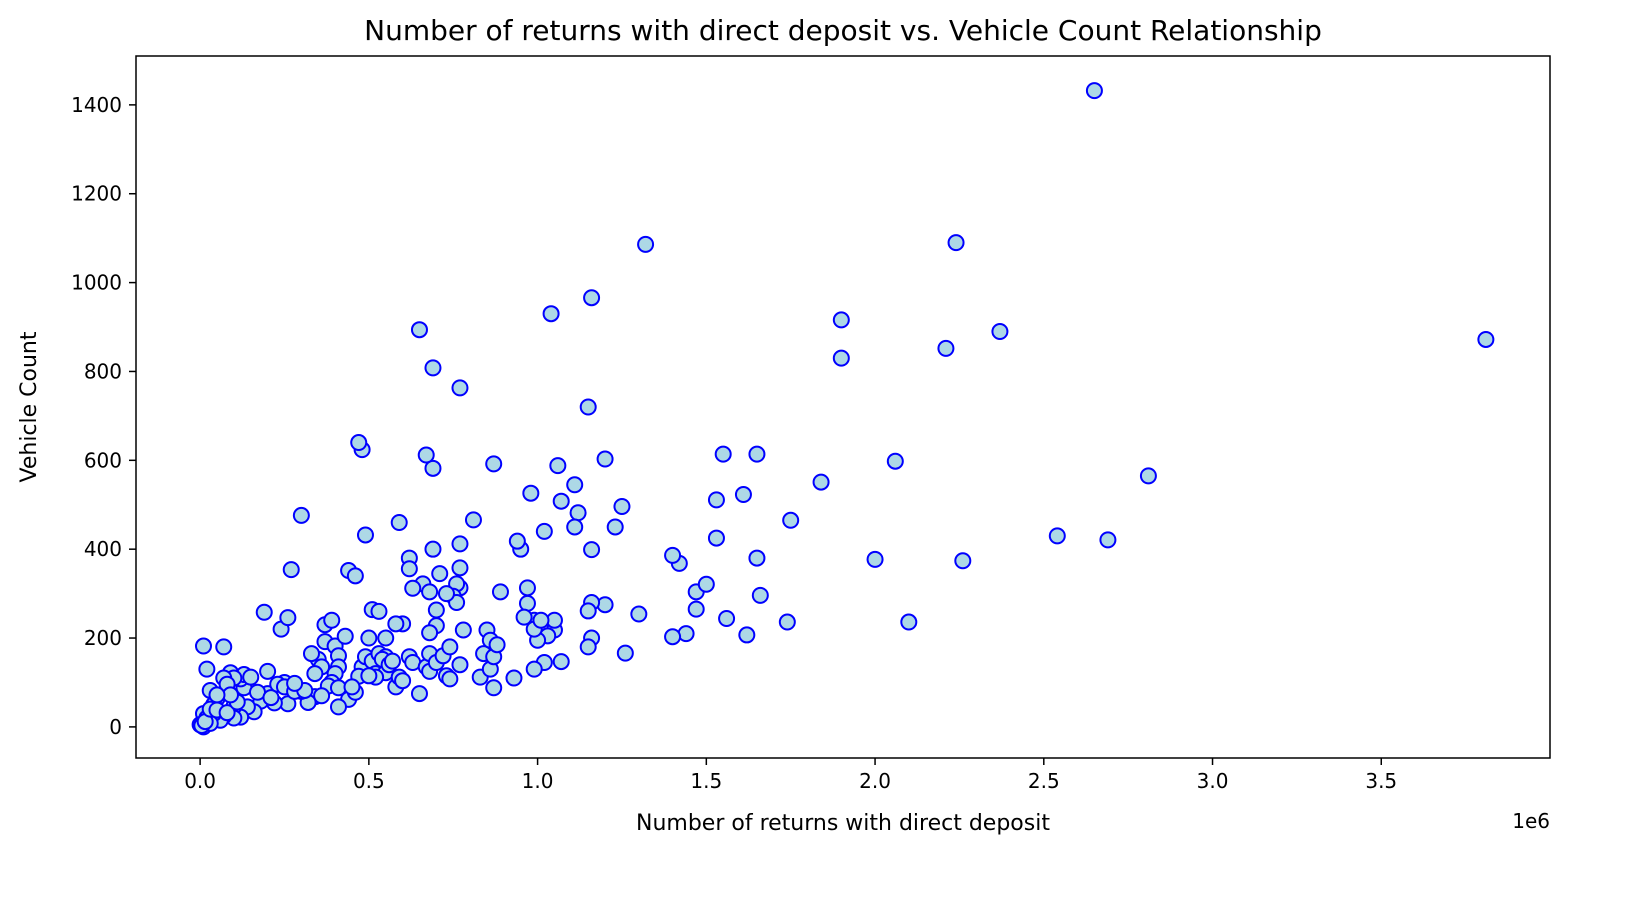  What do you see at coordinates (115, 727) in the screenshot?
I see `y-tick-label: 0` at bounding box center [115, 727].